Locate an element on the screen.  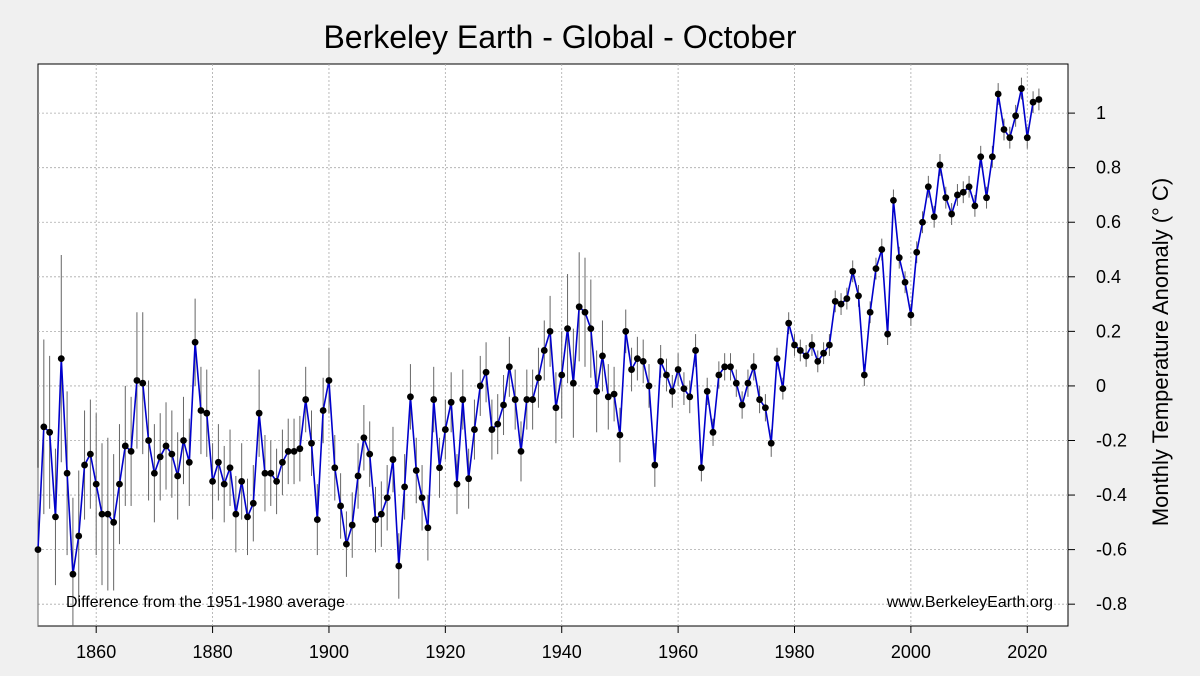
y-tick-label: -0.4 is located at coordinates (1111, 495).